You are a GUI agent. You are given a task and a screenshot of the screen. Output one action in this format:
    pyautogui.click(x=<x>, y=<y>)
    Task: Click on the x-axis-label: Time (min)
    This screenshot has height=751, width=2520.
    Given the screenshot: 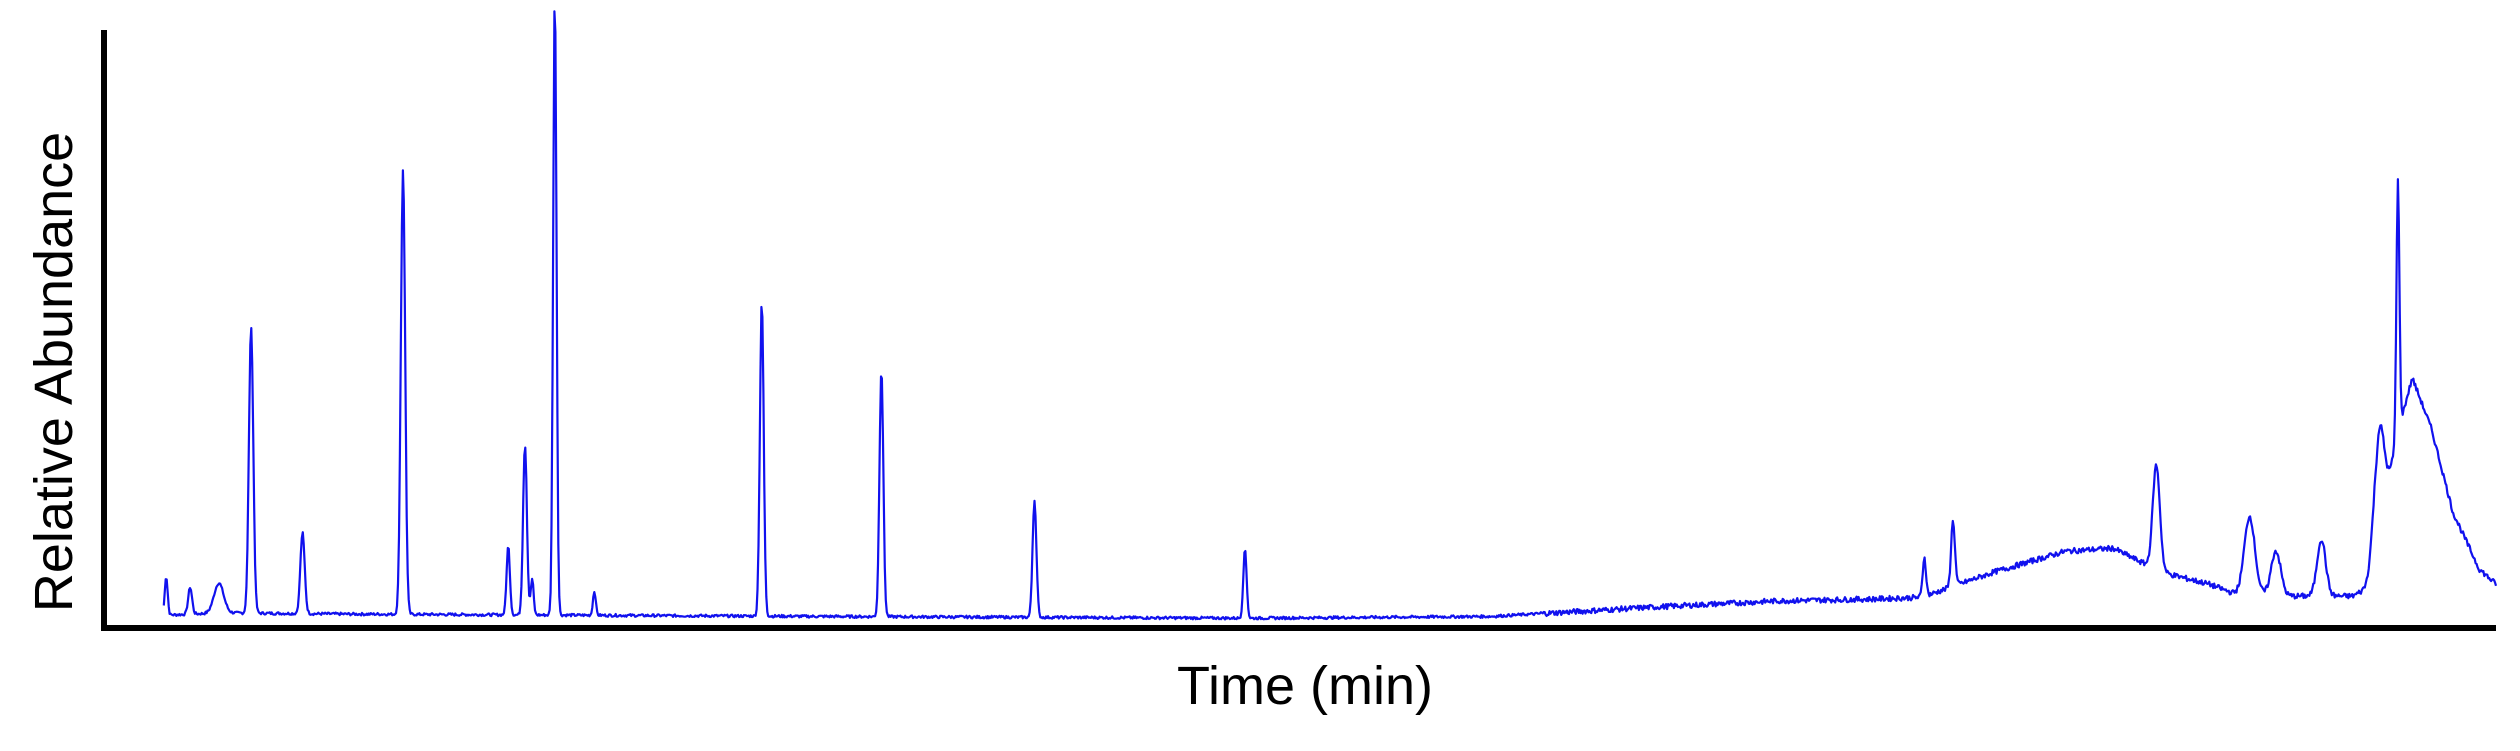 What is the action you would take?
    pyautogui.click(x=1305, y=686)
    